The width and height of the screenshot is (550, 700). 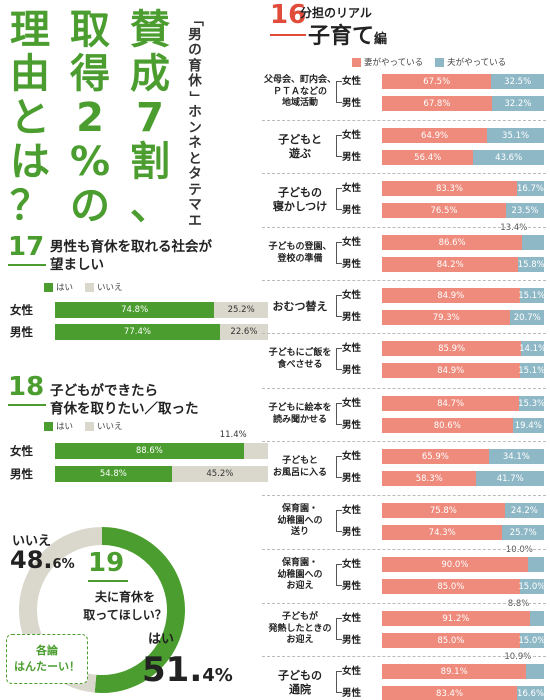 What do you see at coordinates (48, 287) in the screenshot?
I see `legend-swatch-yes` at bounding box center [48, 287].